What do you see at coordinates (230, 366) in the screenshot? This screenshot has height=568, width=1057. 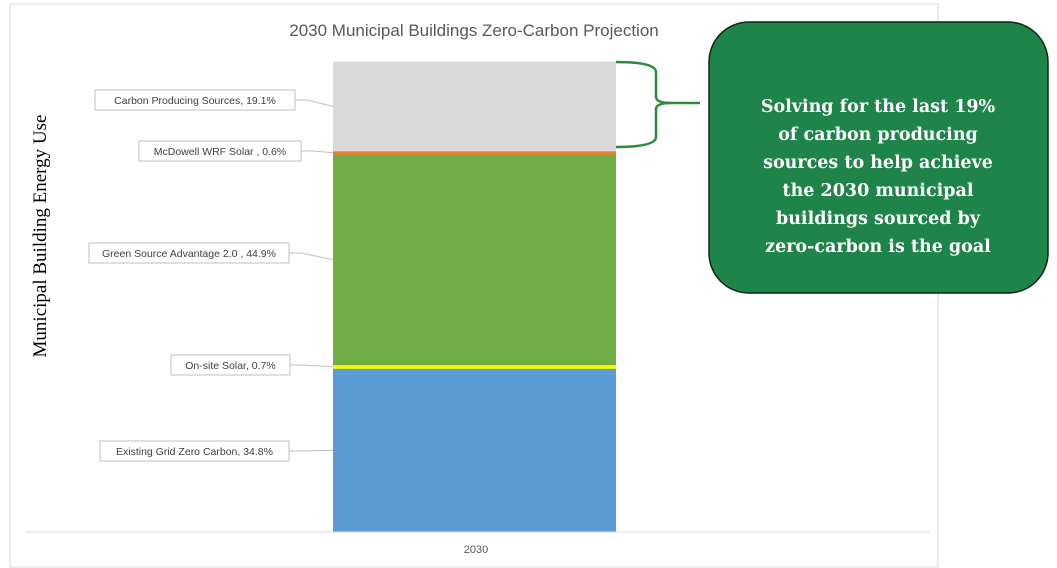 I see `data-label-text: On-site Solar, 0.7%` at bounding box center [230, 366].